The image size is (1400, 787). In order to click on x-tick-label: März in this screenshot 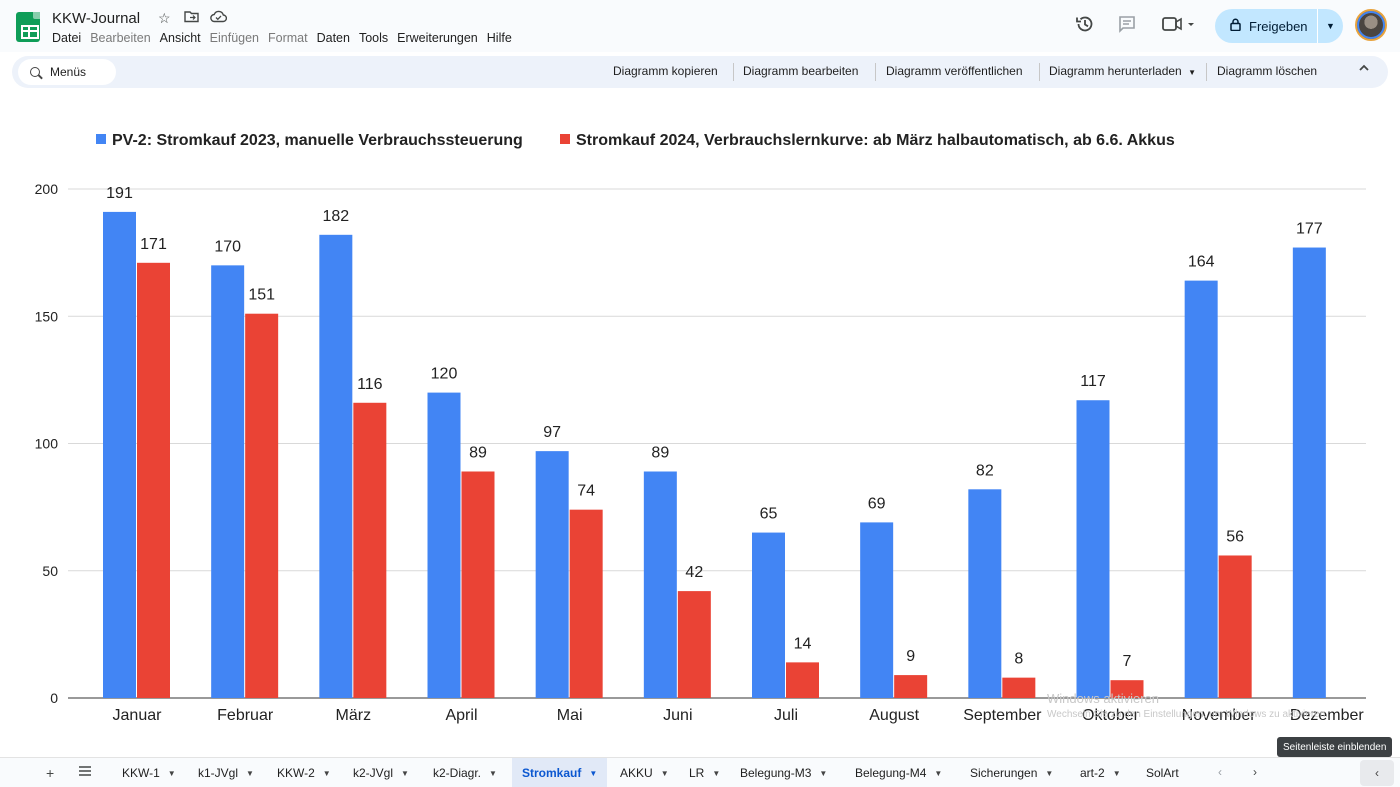, I will do `click(354, 715)`.